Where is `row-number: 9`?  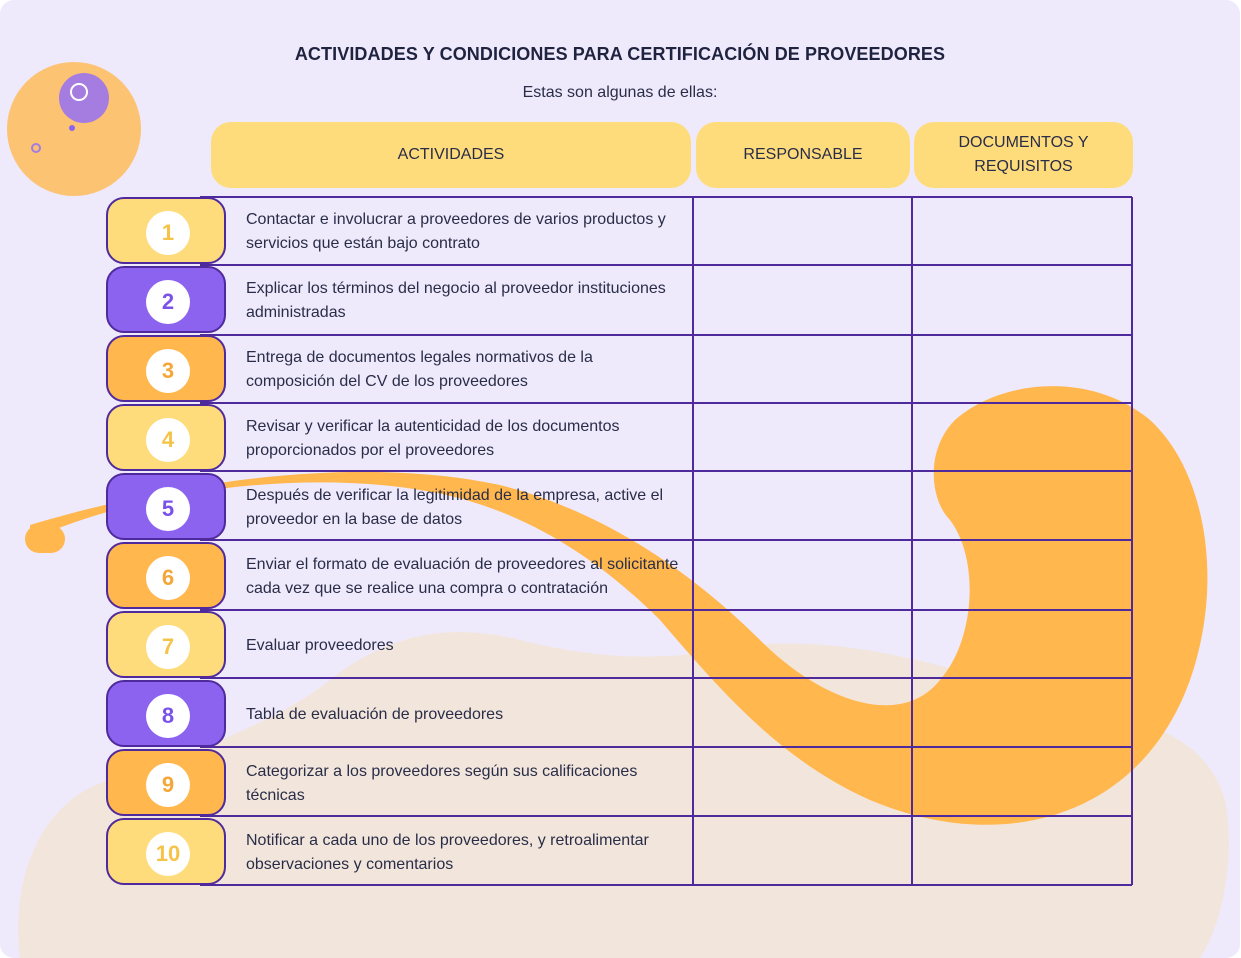
row-number: 9 is located at coordinates (168, 785).